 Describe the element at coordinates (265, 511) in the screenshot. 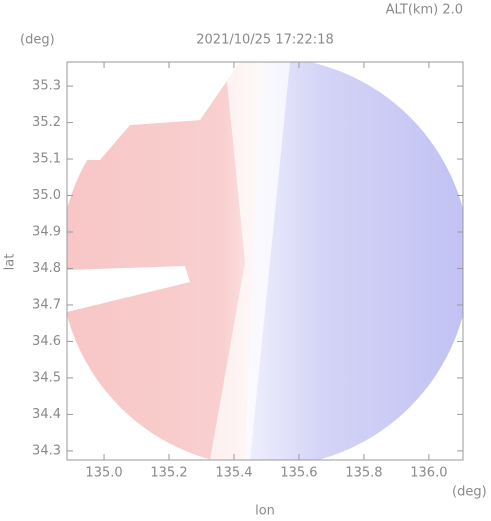

I see `x-axis-label: lon` at that location.